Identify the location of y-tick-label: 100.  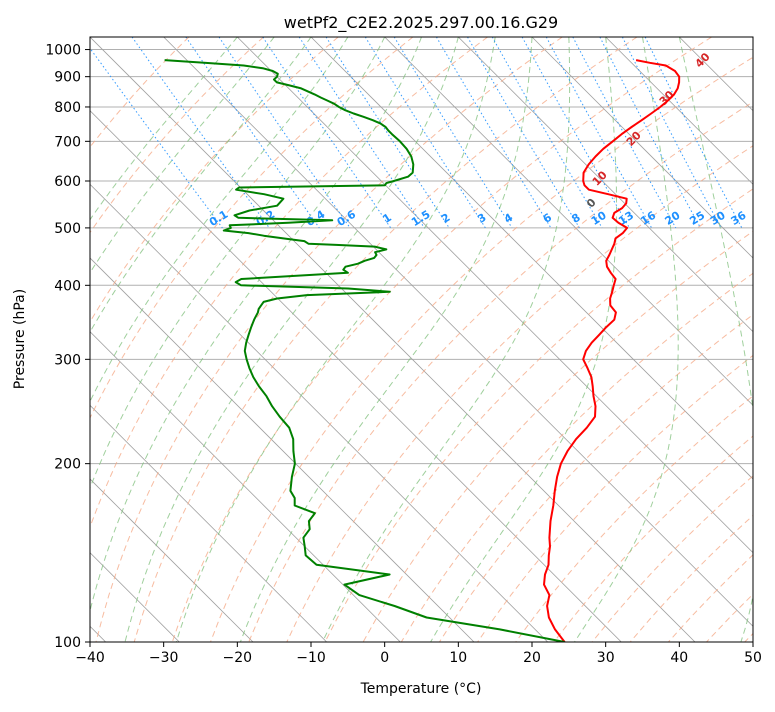
(67, 643).